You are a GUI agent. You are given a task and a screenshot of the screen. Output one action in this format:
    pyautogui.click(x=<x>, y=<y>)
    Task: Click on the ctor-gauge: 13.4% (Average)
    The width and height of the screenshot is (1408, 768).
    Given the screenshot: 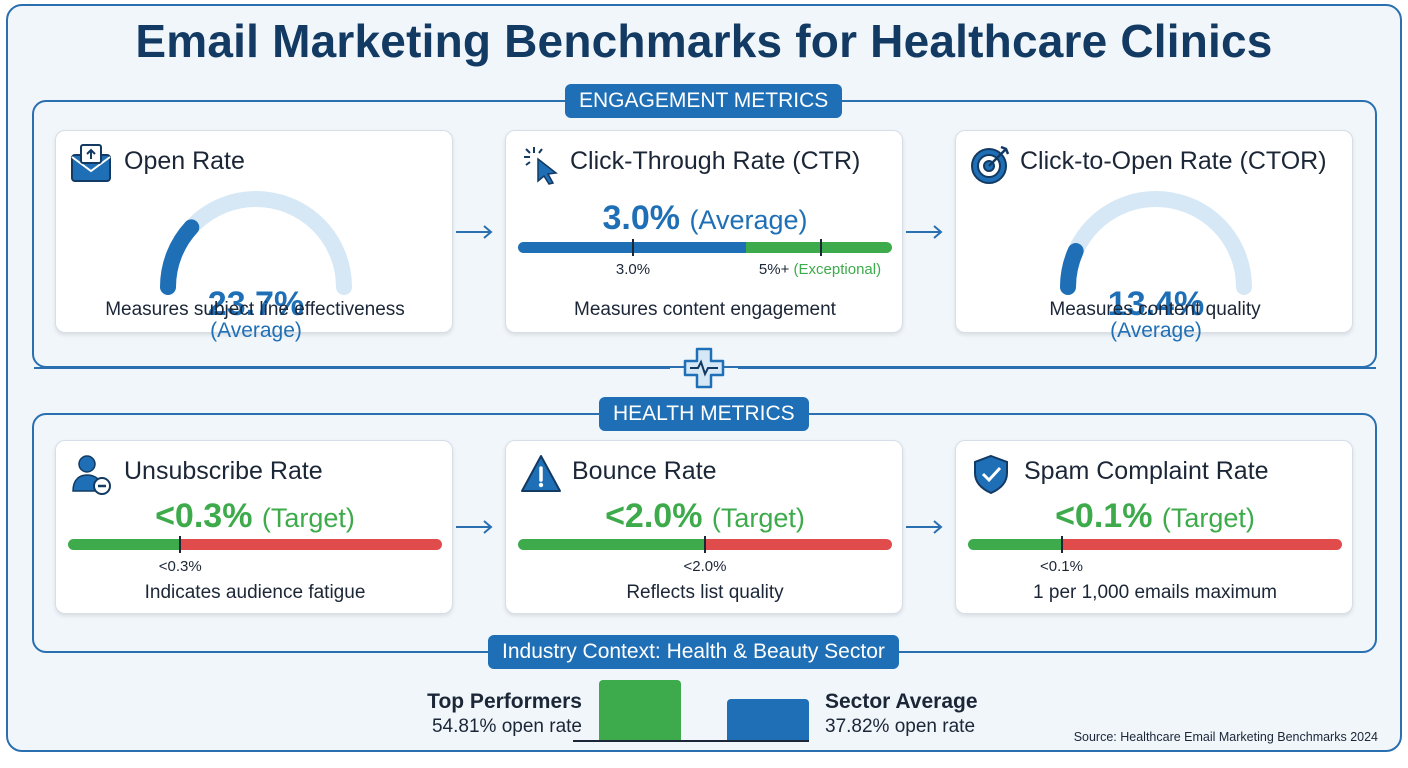 What is the action you would take?
    pyautogui.click(x=1156, y=264)
    